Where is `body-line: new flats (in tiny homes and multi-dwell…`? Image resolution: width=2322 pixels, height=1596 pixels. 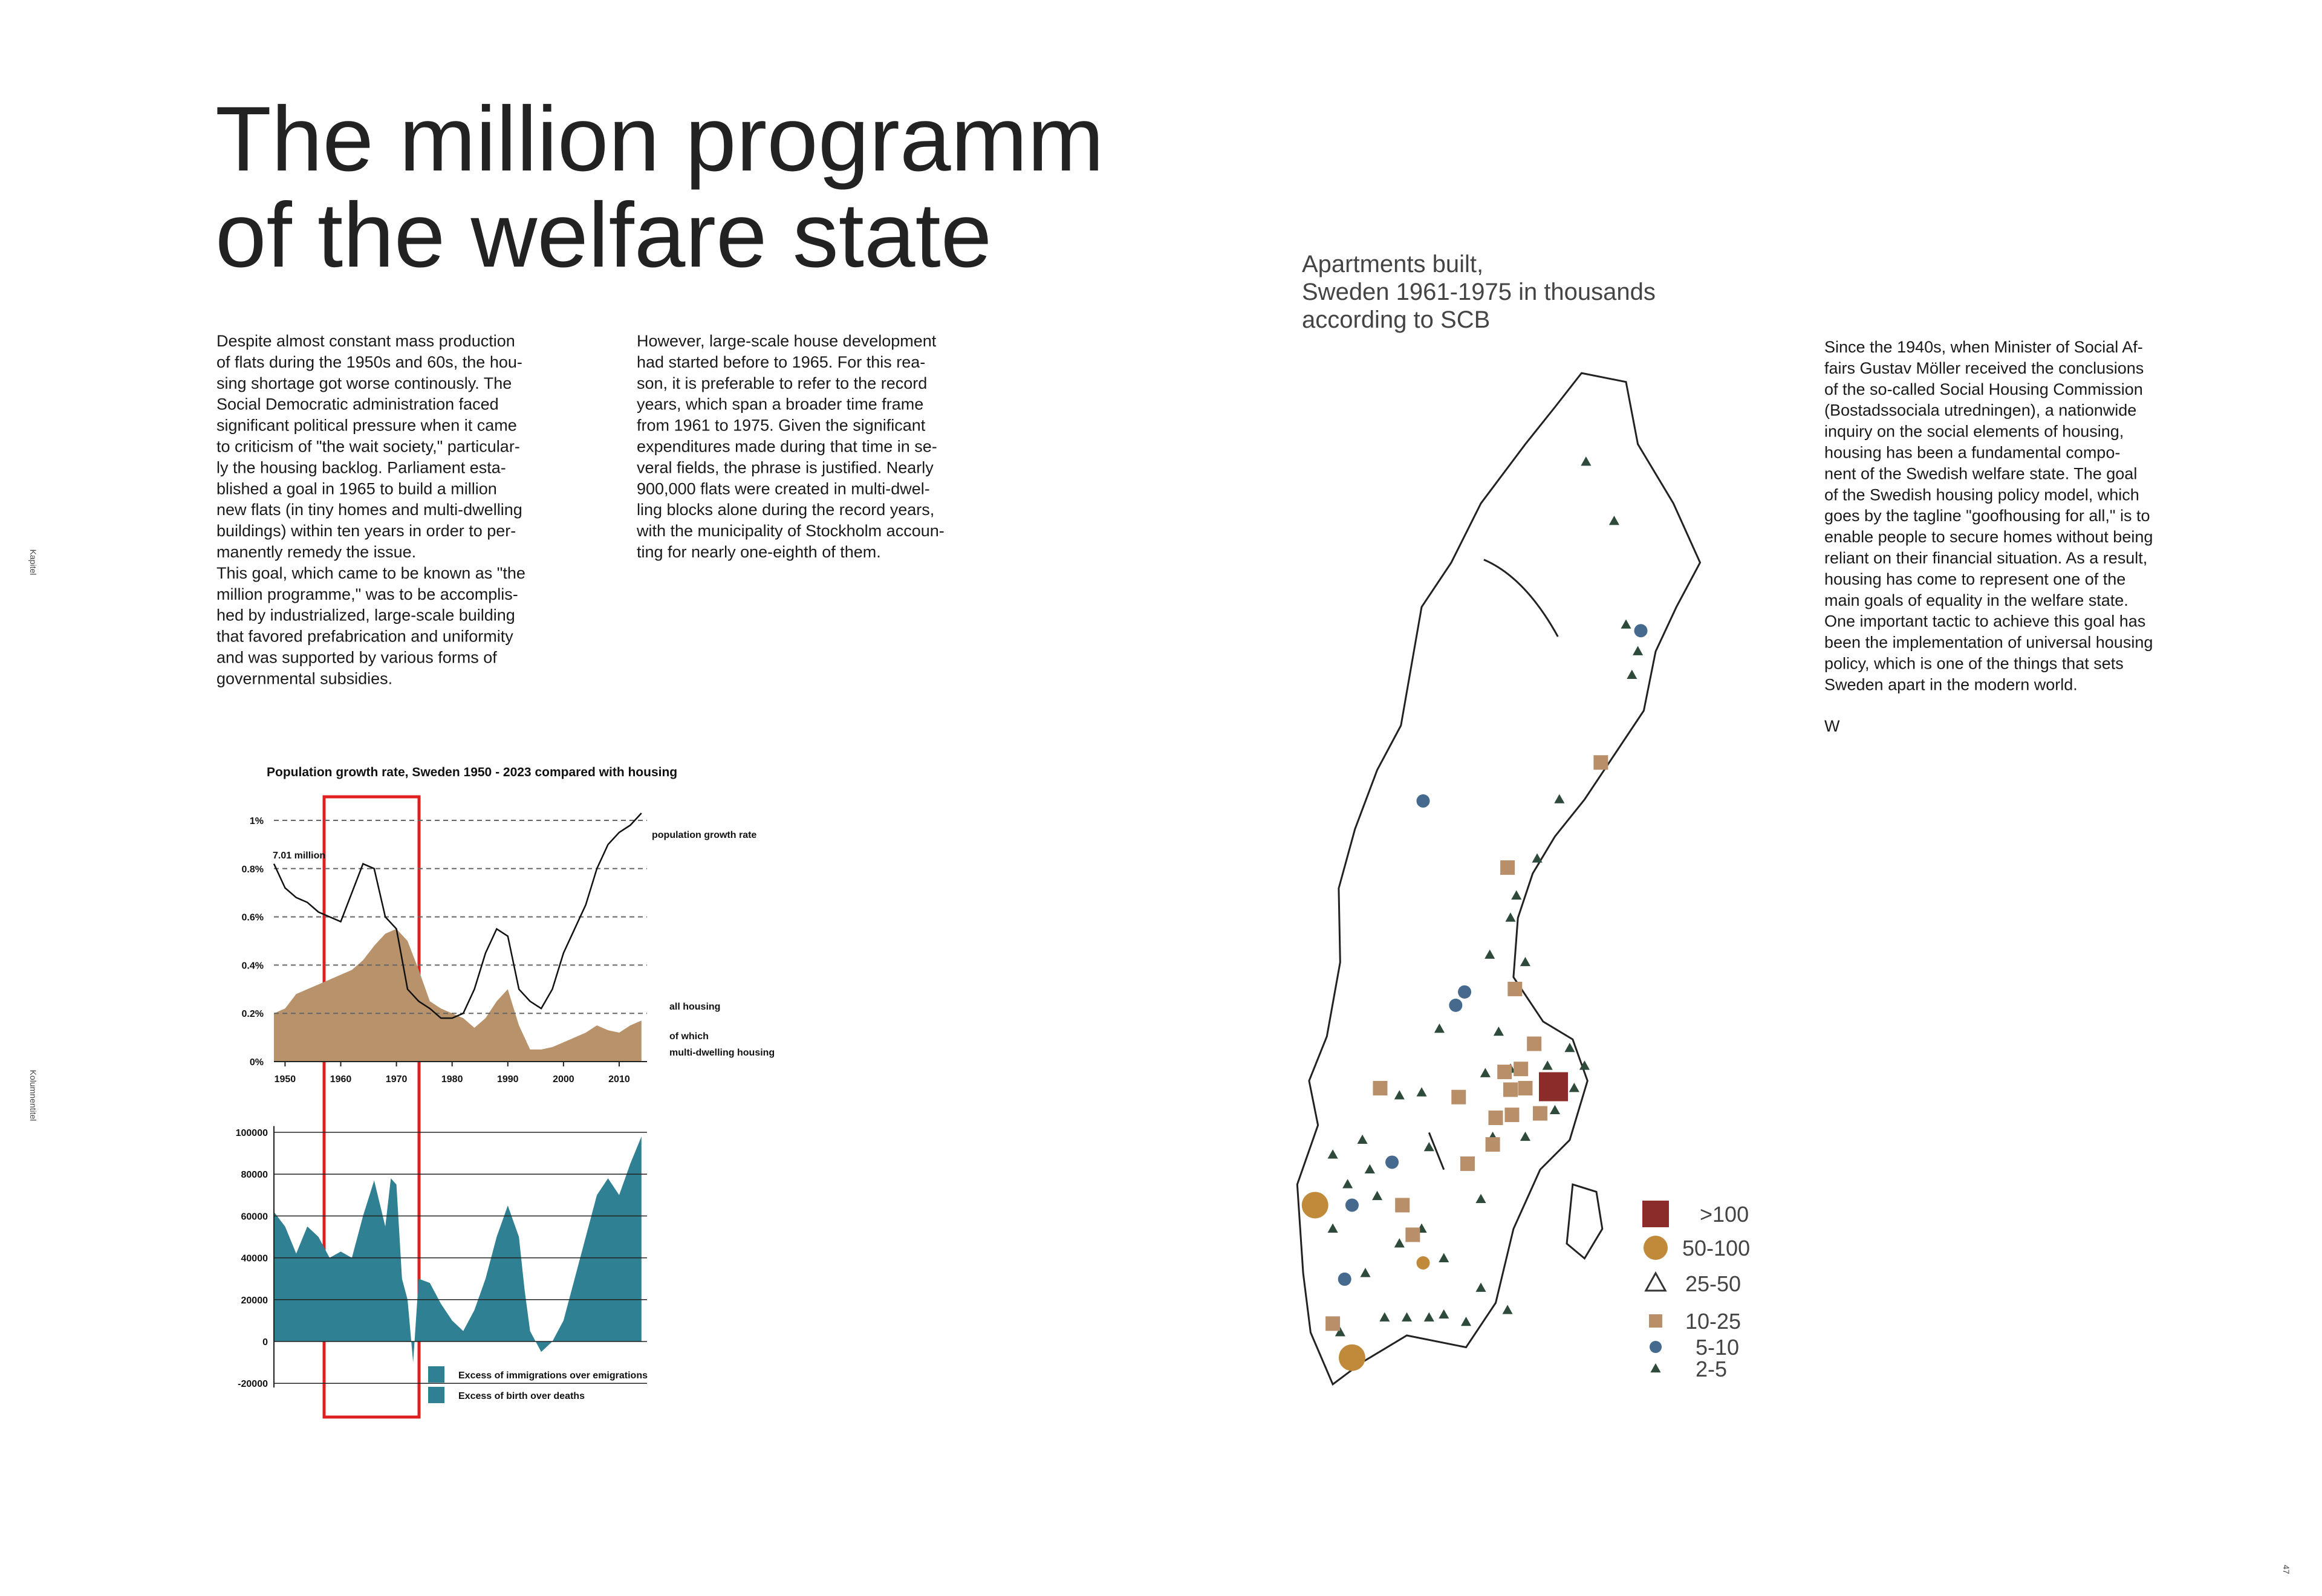
body-line: new flats (in tiny homes and multi-dwell… is located at coordinates (369, 510).